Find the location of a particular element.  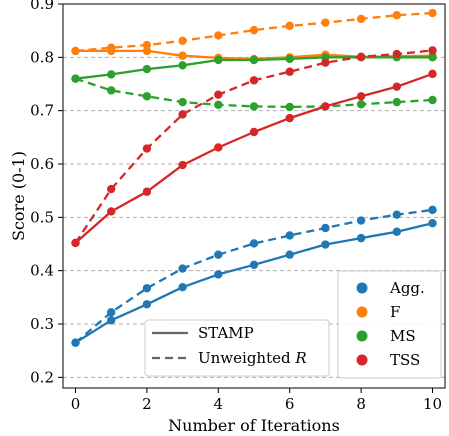

legend-marker-agg is located at coordinates (362, 288).